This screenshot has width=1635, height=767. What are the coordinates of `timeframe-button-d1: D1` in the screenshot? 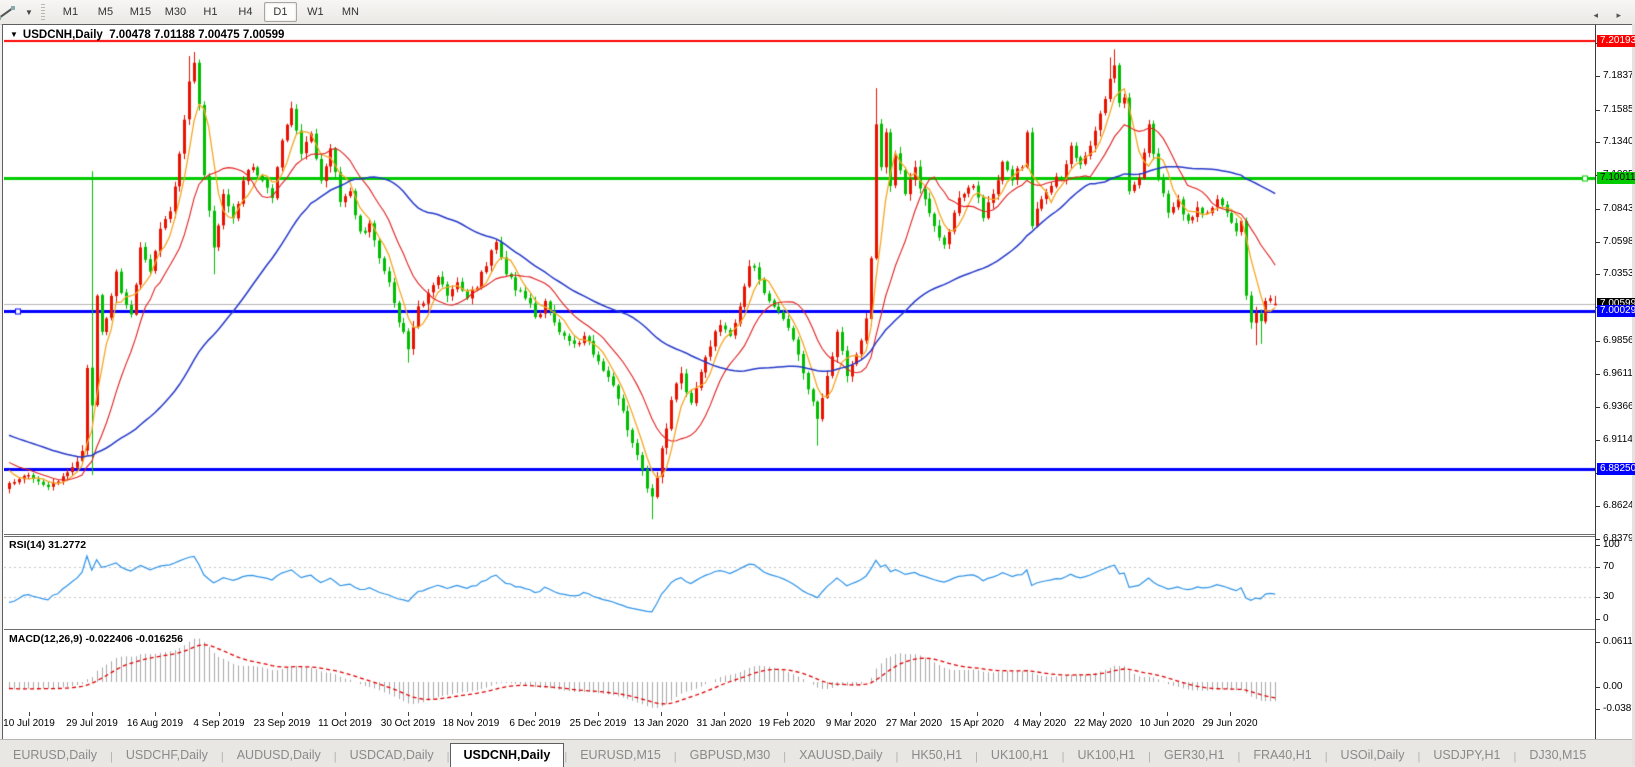 It's located at (280, 12).